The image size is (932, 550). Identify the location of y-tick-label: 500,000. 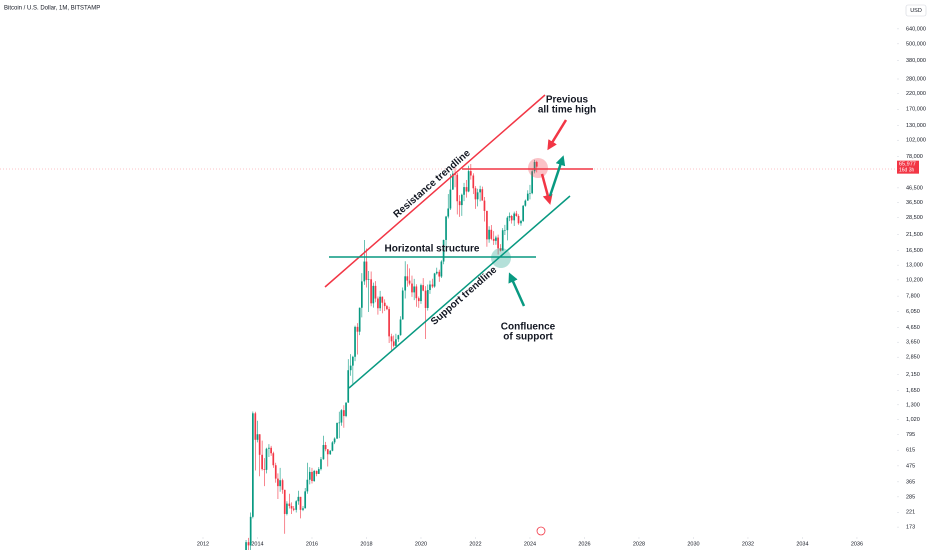
(916, 44).